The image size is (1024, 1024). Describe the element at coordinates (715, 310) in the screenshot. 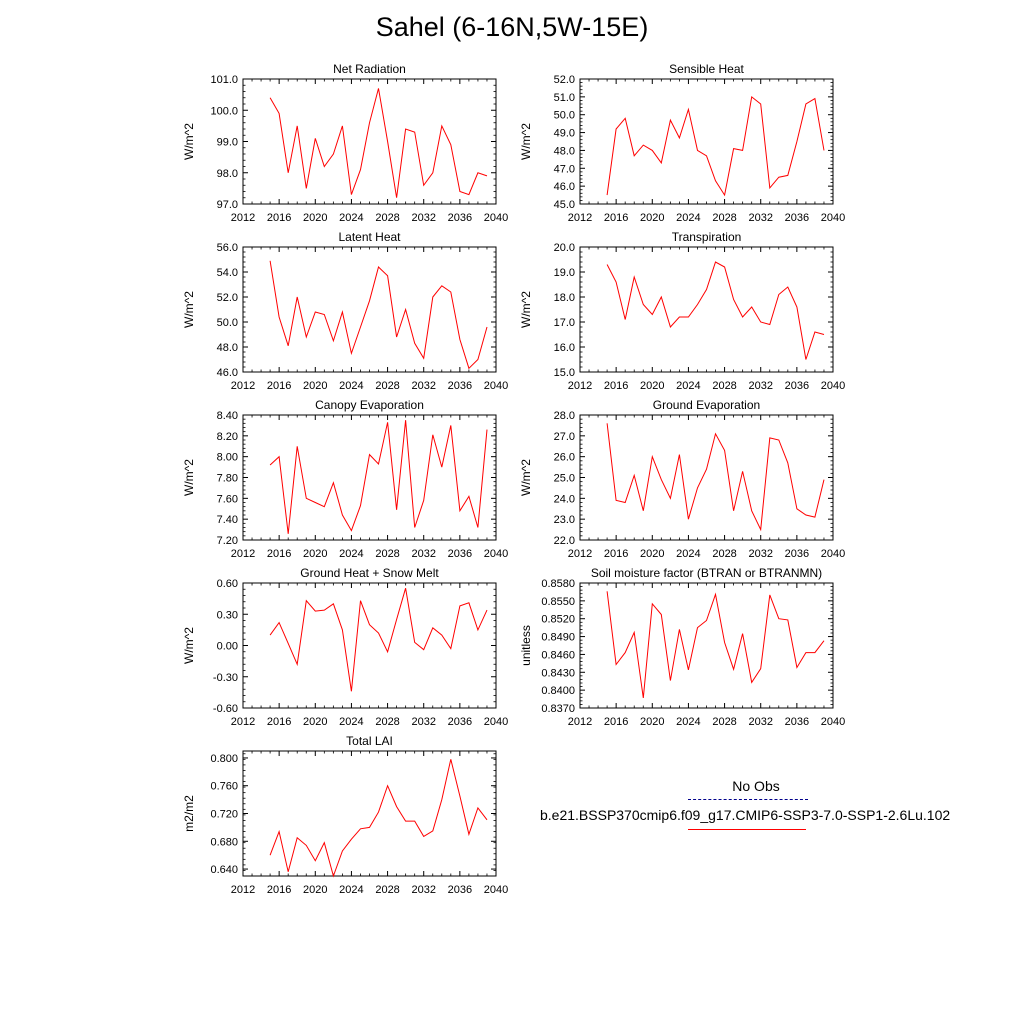

I see `series-line-transpiration` at that location.